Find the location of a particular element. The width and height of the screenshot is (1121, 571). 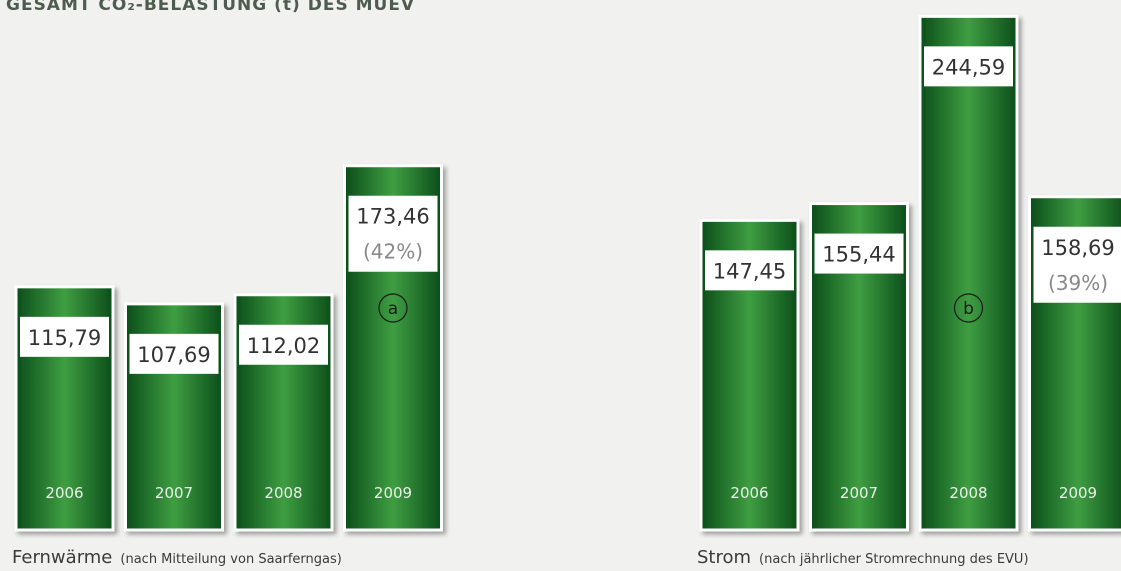

value-label: 115,79 is located at coordinates (64, 338).